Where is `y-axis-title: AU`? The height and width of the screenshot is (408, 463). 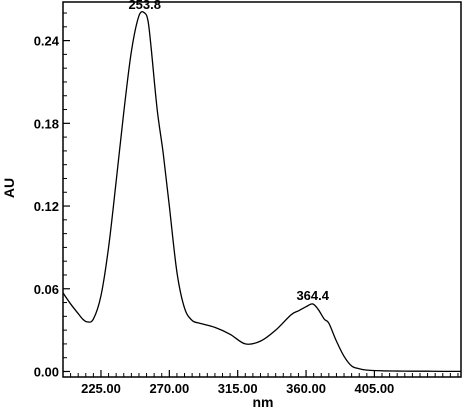
y-axis-title: AU is located at coordinates (9, 188).